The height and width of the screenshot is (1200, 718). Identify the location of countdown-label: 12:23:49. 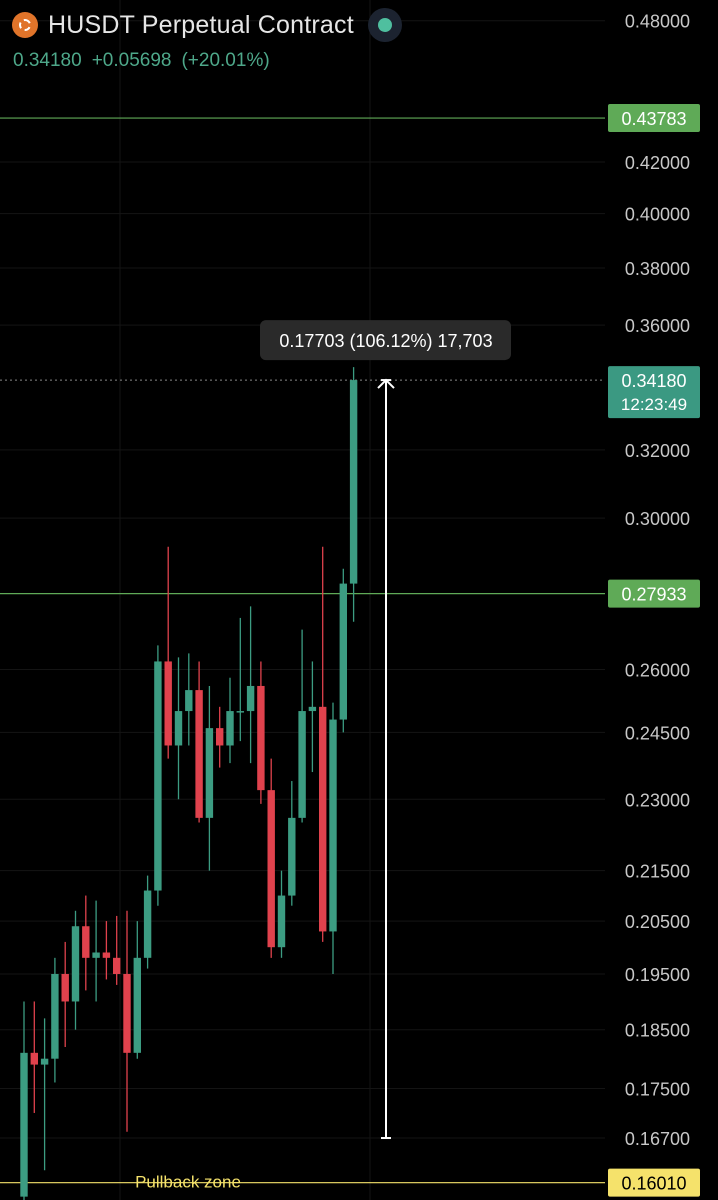
(654, 404).